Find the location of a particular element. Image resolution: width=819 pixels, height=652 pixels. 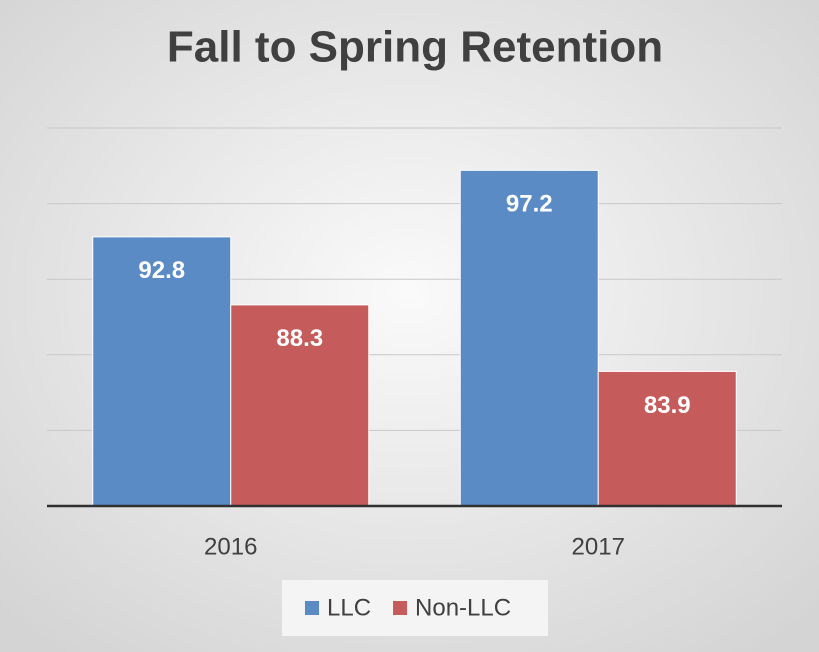

bar is located at coordinates (529, 338).